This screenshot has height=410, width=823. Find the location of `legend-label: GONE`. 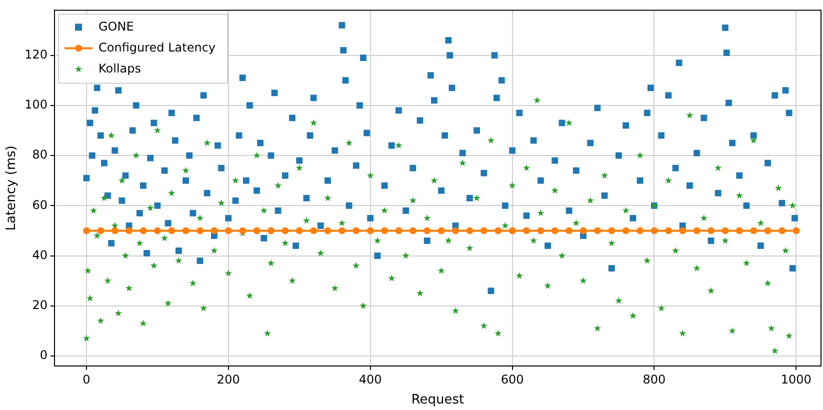

legend-label: GONE is located at coordinates (116, 26).